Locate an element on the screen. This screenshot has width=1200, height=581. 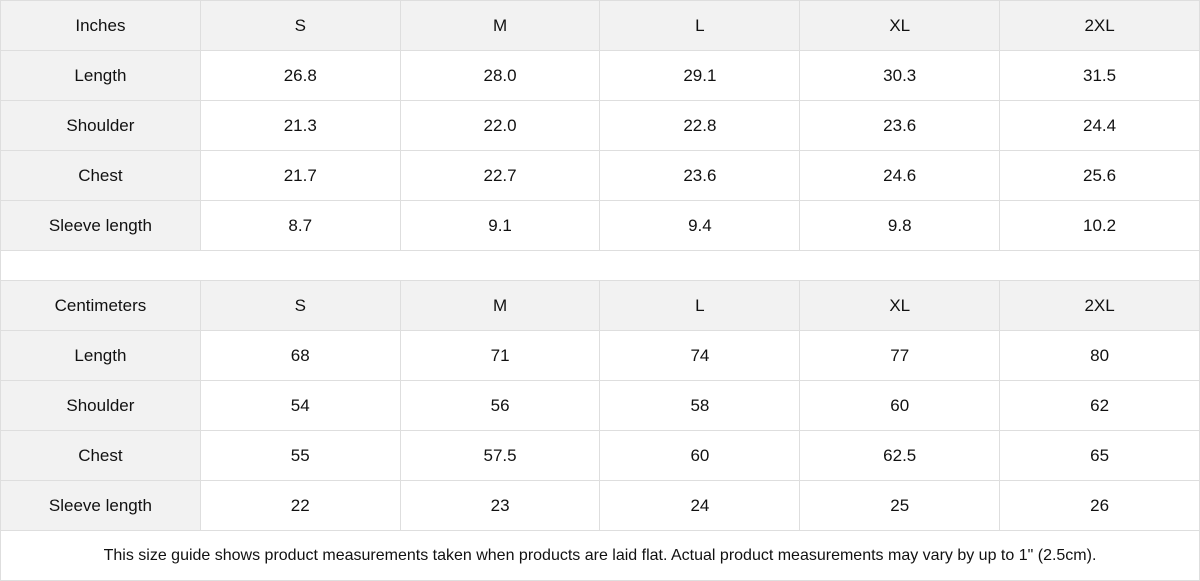
measurement-cell: 54 is located at coordinates (300, 405).